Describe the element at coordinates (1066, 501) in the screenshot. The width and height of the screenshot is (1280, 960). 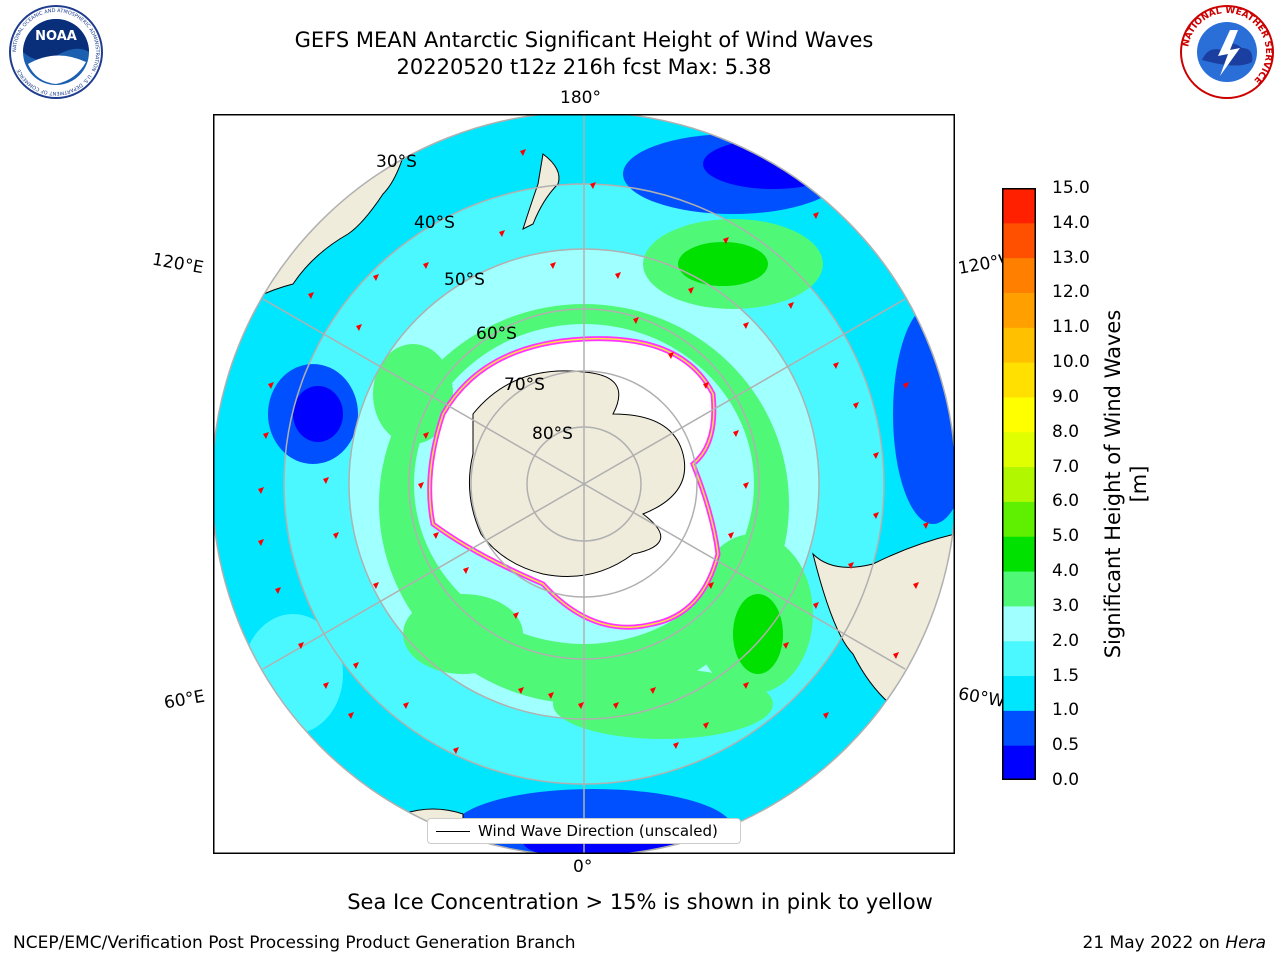
I see `colorbar-tick-label: 6.0` at that location.